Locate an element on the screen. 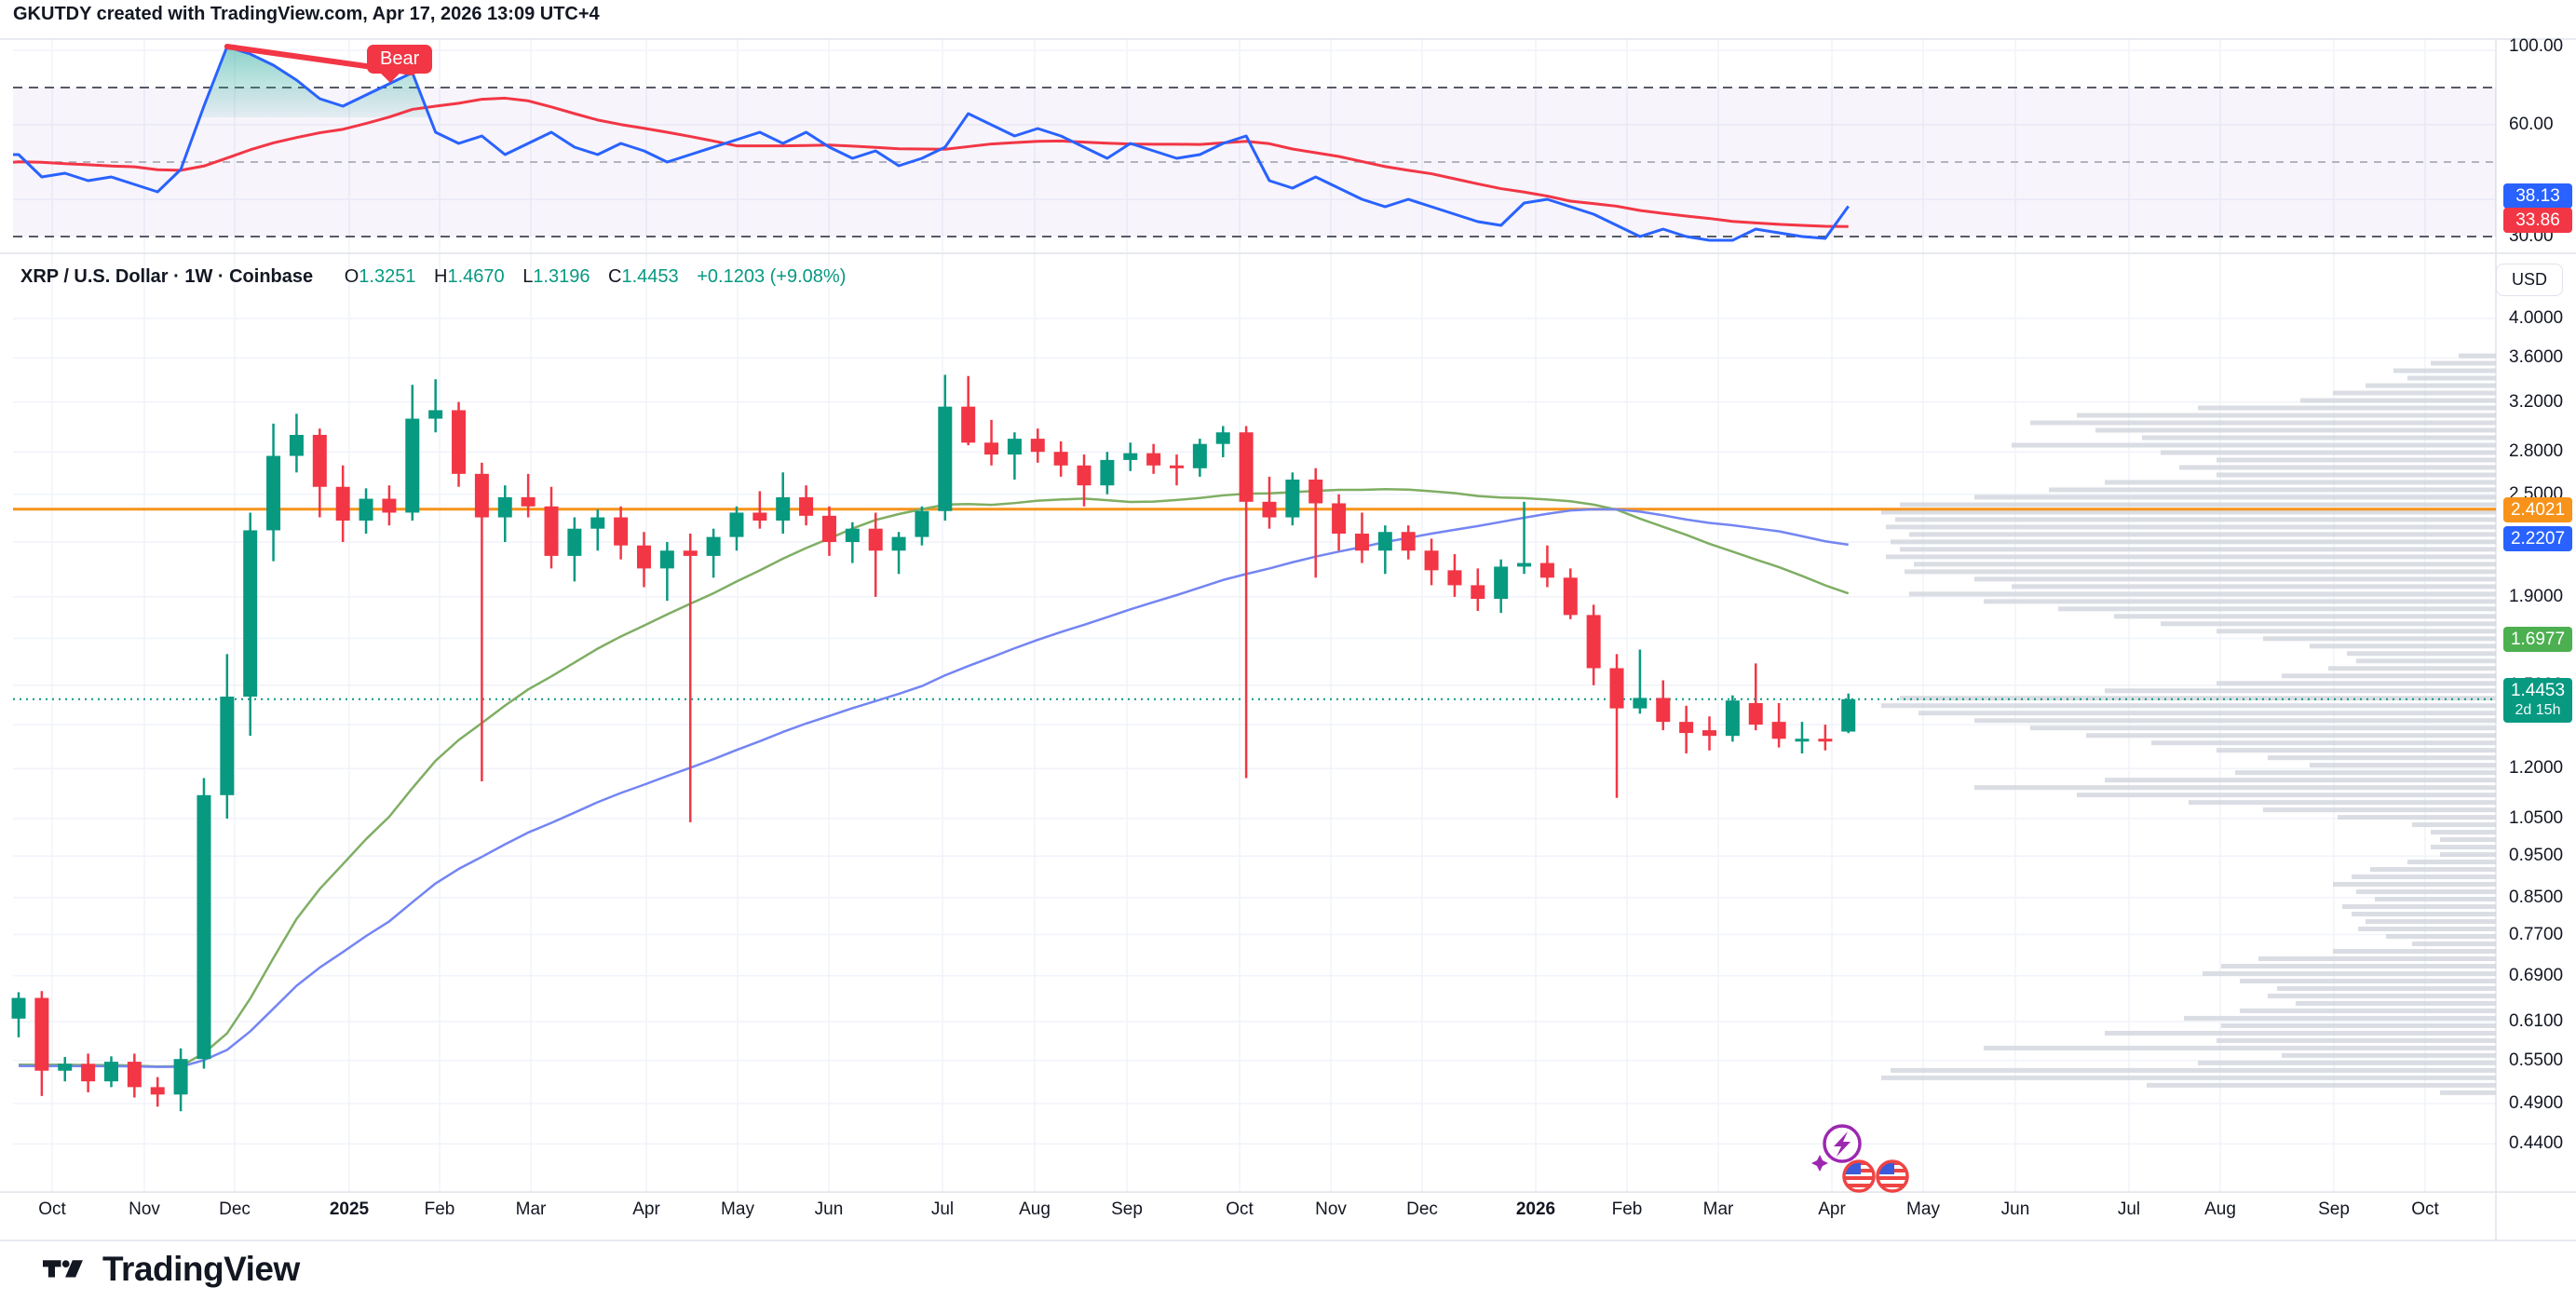 The width and height of the screenshot is (2576, 1301). tradingview-brand-text: TradingView is located at coordinates (201, 1269).